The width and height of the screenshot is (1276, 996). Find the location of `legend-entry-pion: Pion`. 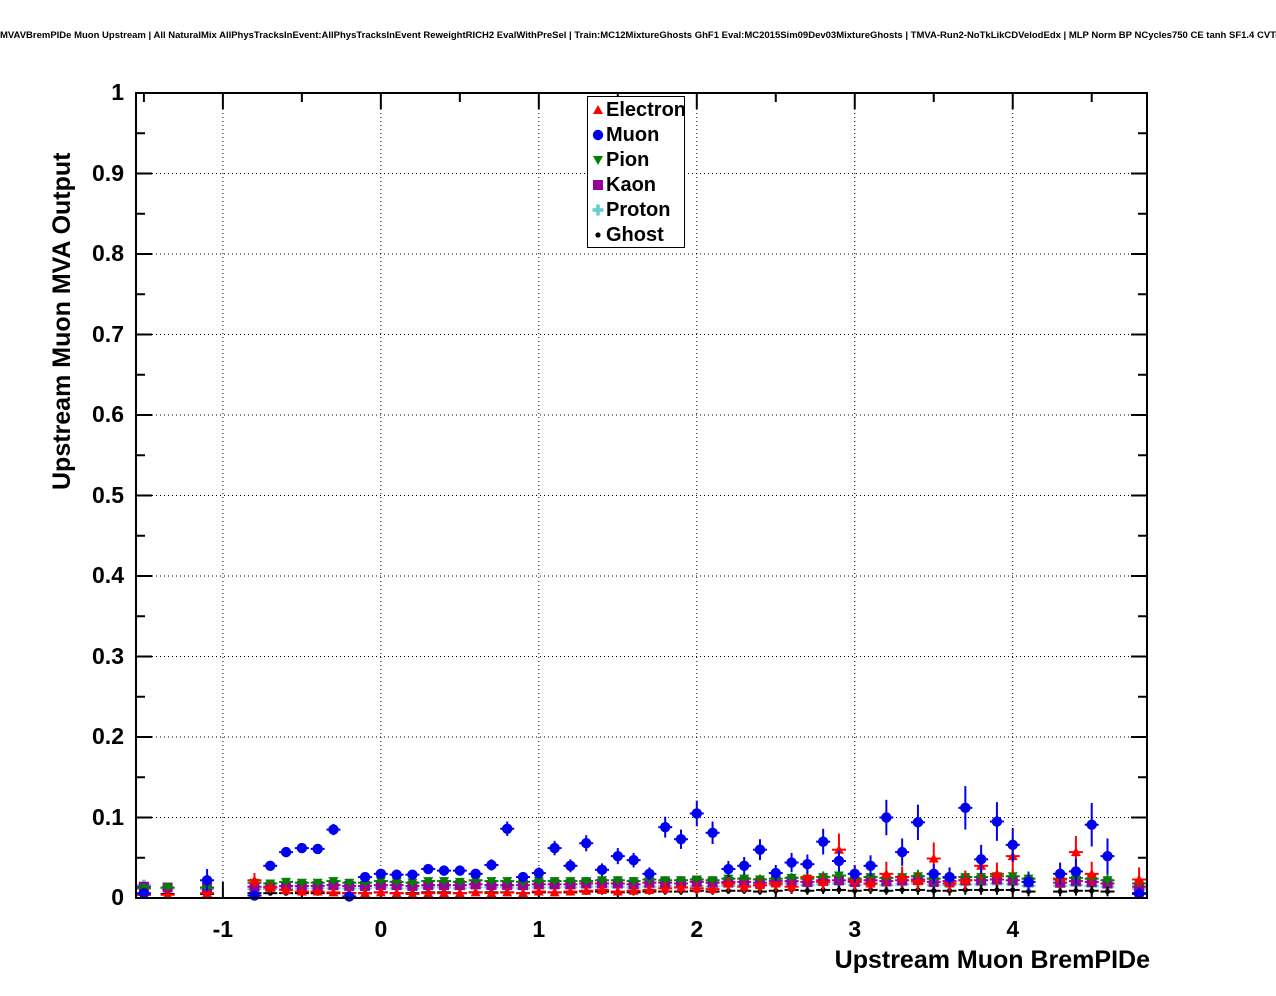

legend-entry-pion: Pion is located at coordinates (636, 159).